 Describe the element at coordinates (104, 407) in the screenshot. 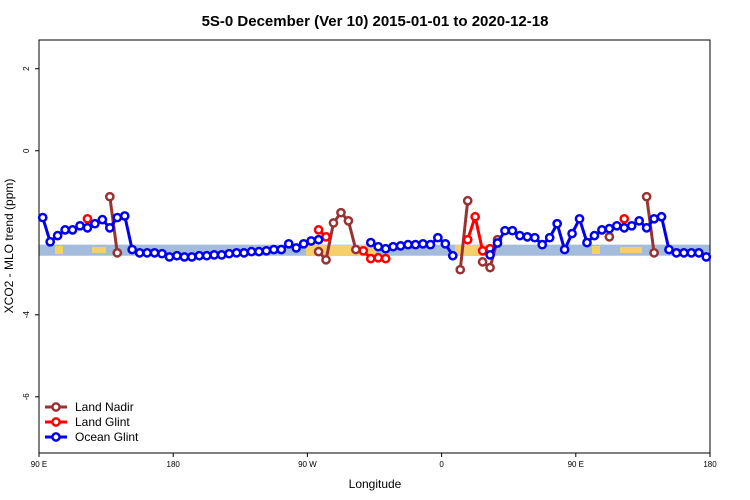

I see `legend-label: Land Nadir` at that location.